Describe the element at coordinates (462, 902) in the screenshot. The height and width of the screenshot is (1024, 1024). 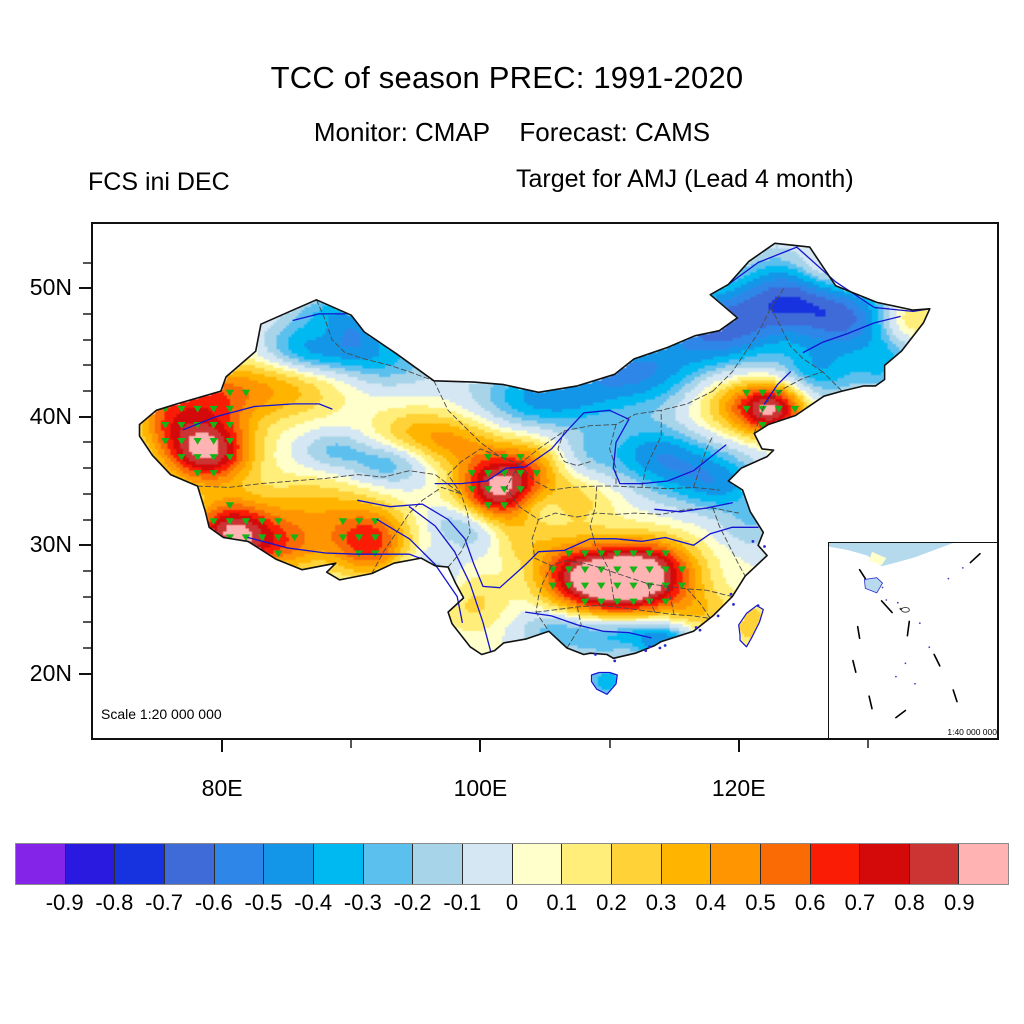
I see `colorbar-tick-neg0p1: -0.1` at that location.